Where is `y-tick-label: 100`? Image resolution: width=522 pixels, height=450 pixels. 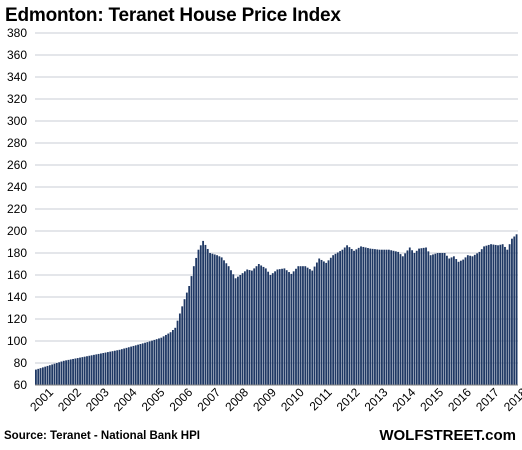
y-tick-label: 100 is located at coordinates (17, 341).